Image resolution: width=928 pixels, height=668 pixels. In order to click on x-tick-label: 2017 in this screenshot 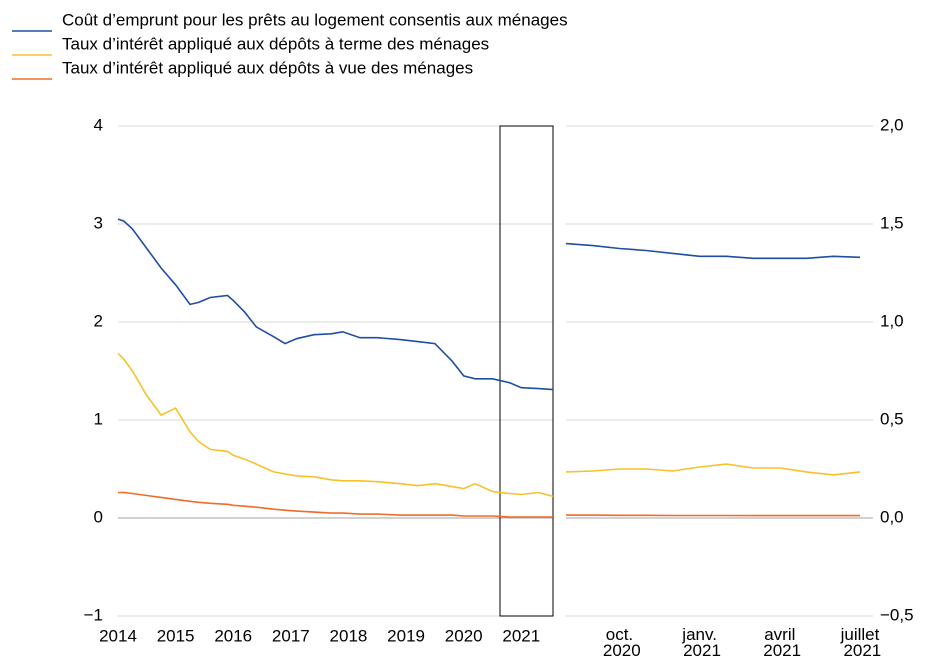, I will do `click(291, 635)`.